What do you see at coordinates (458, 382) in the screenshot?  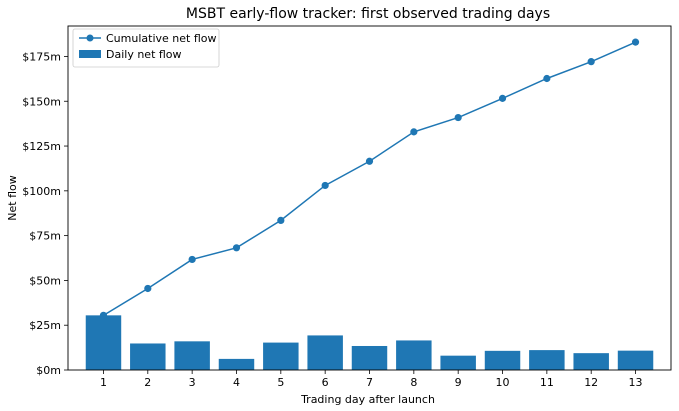 I see `x-tick-label-9: 9` at bounding box center [458, 382].